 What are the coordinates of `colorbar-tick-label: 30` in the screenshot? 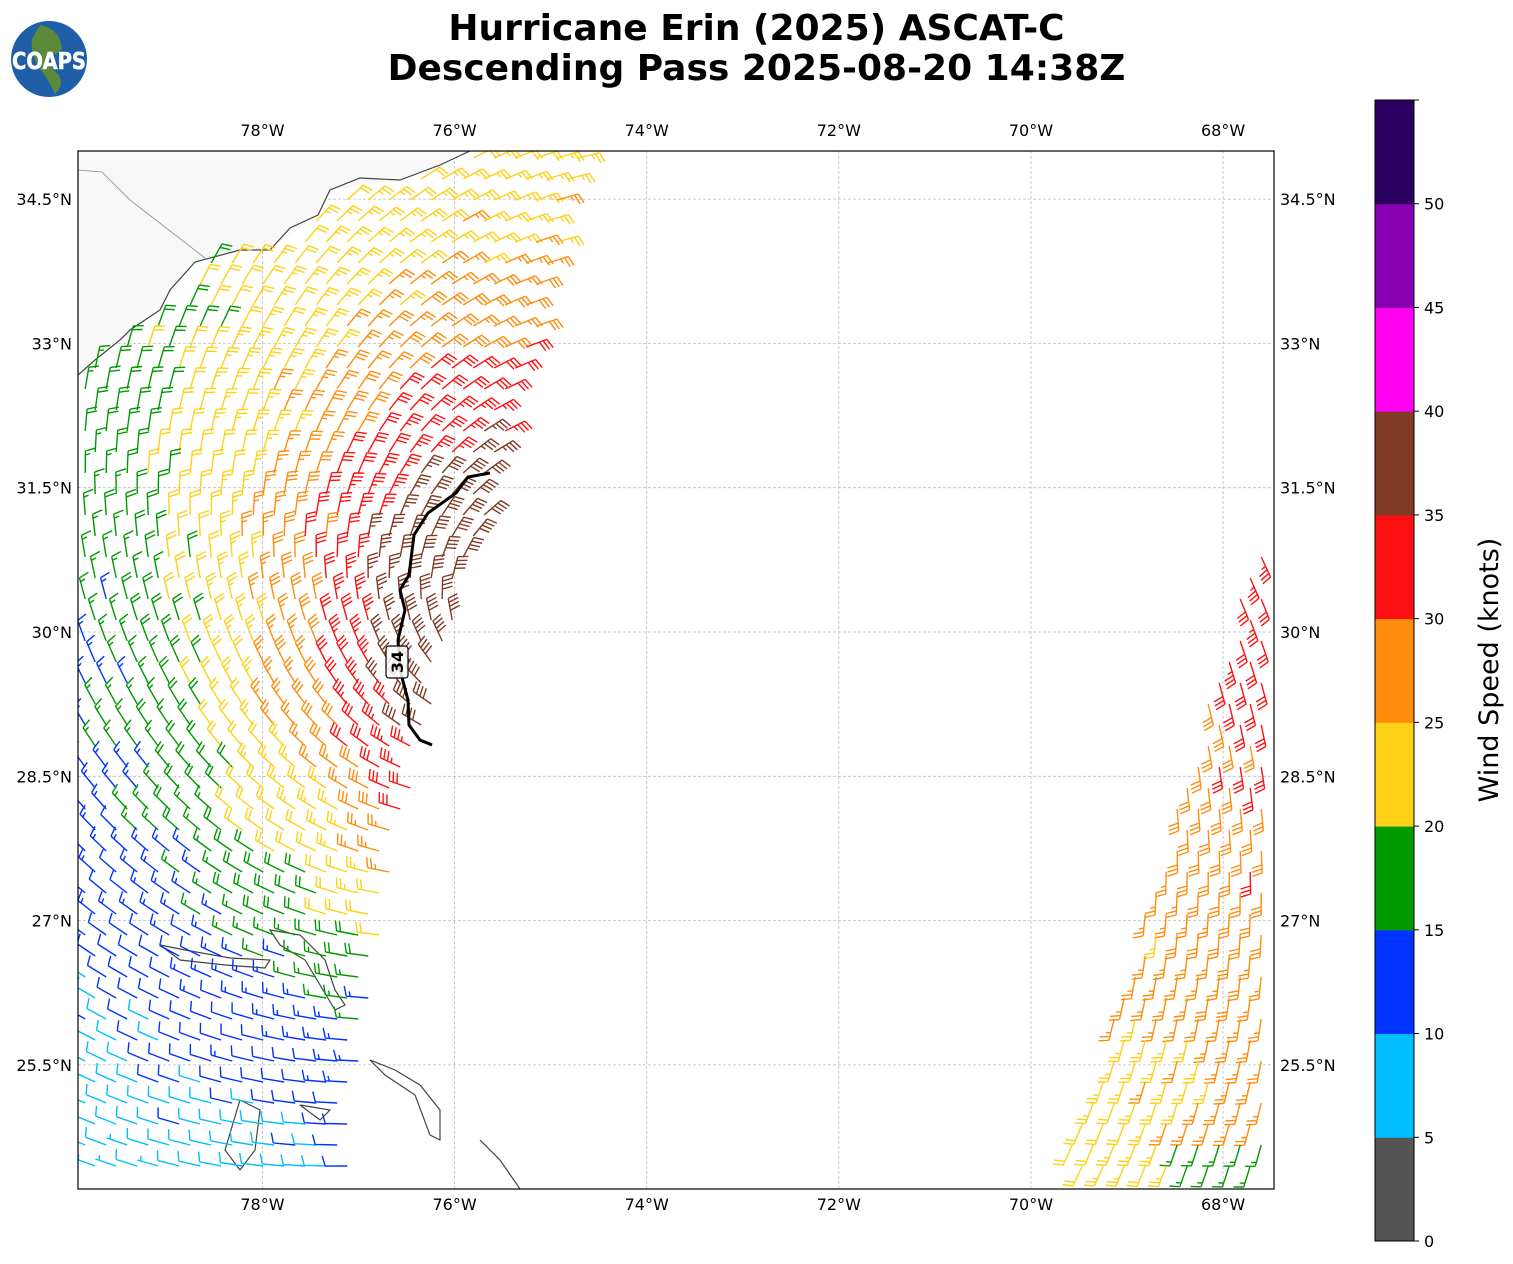 It's located at (1434, 619).